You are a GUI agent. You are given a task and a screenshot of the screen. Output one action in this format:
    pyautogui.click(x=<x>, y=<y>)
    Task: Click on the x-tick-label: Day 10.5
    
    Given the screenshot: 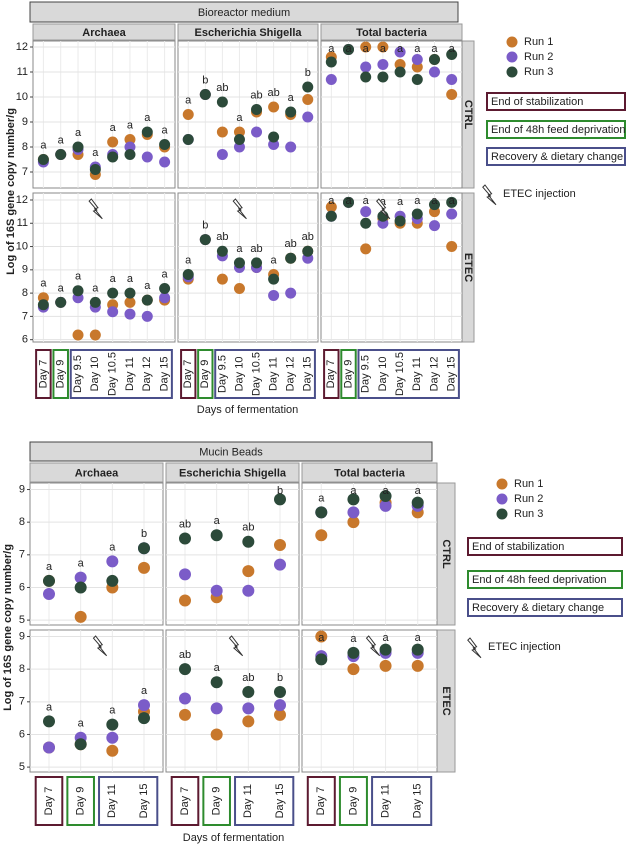 What is the action you would take?
    pyautogui.click(x=113, y=374)
    